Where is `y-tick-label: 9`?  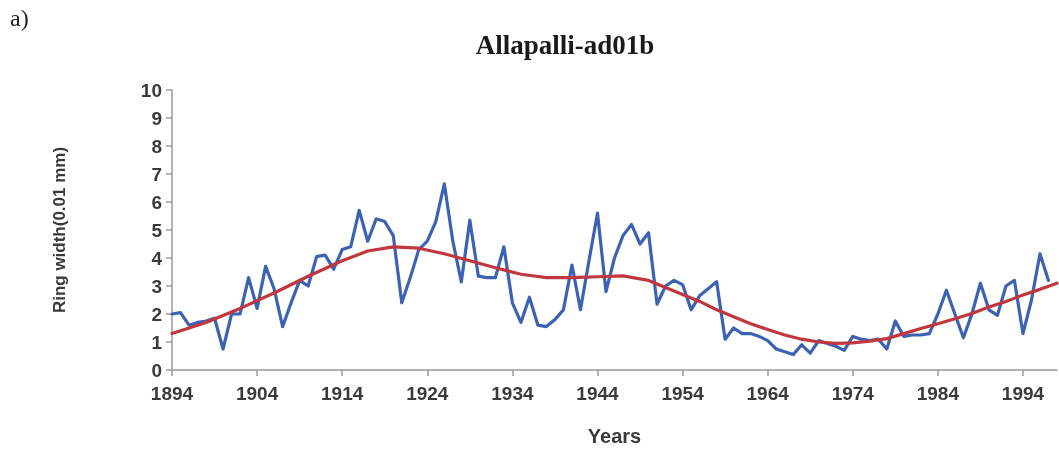 y-tick-label: 9 is located at coordinates (156, 118).